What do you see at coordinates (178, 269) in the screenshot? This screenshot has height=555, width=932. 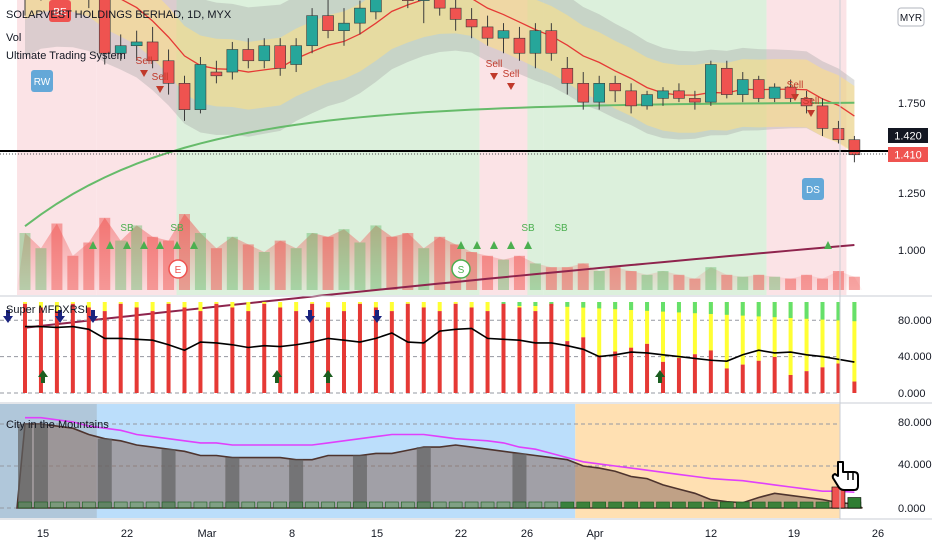 I see `signal-e: E` at bounding box center [178, 269].